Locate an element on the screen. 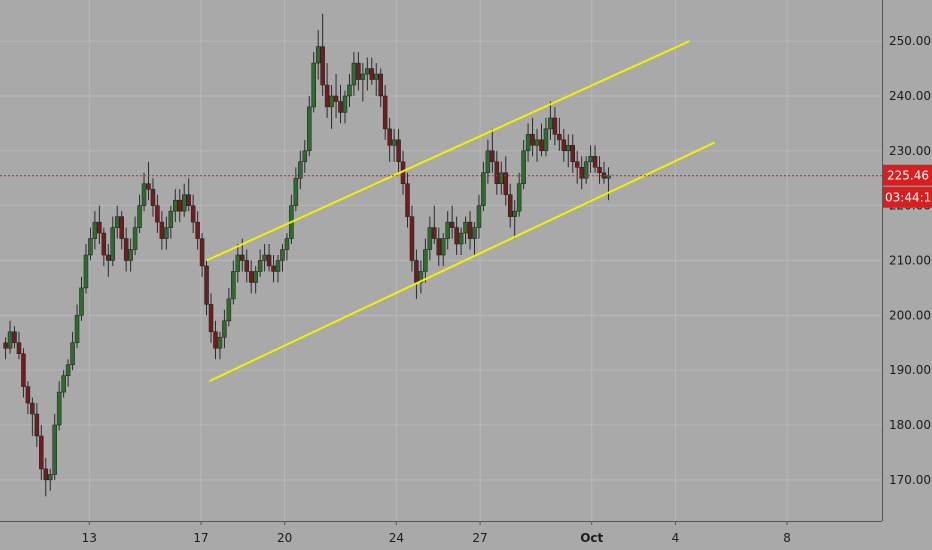 The width and height of the screenshot is (932, 550). countdown-tag: 03:44:18 is located at coordinates (907, 197).